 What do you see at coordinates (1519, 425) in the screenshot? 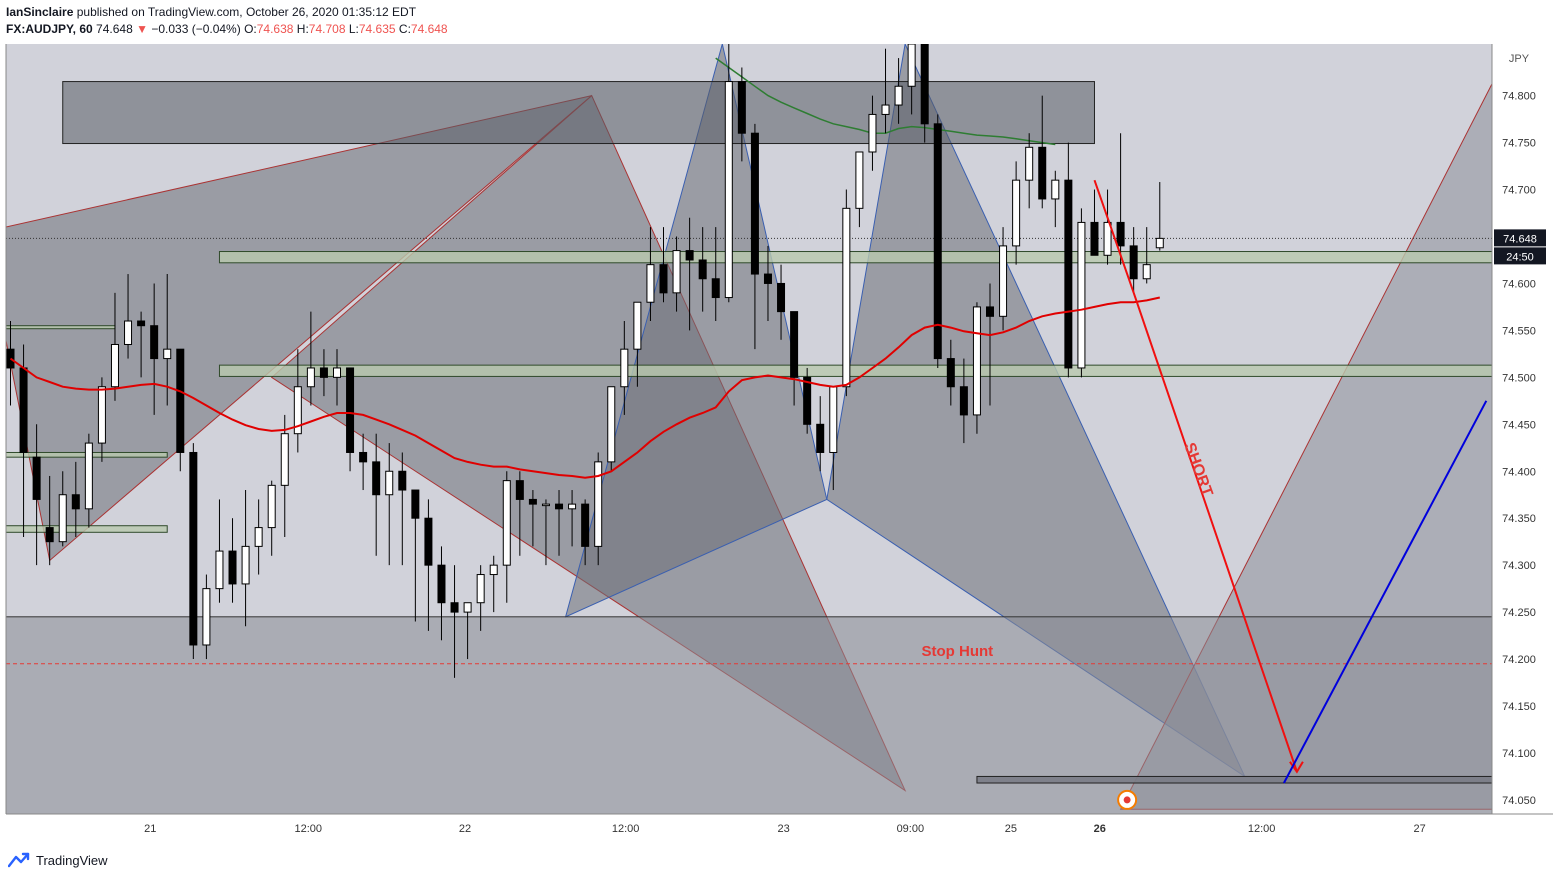
I see `y-tick-label: 74.450` at bounding box center [1519, 425].